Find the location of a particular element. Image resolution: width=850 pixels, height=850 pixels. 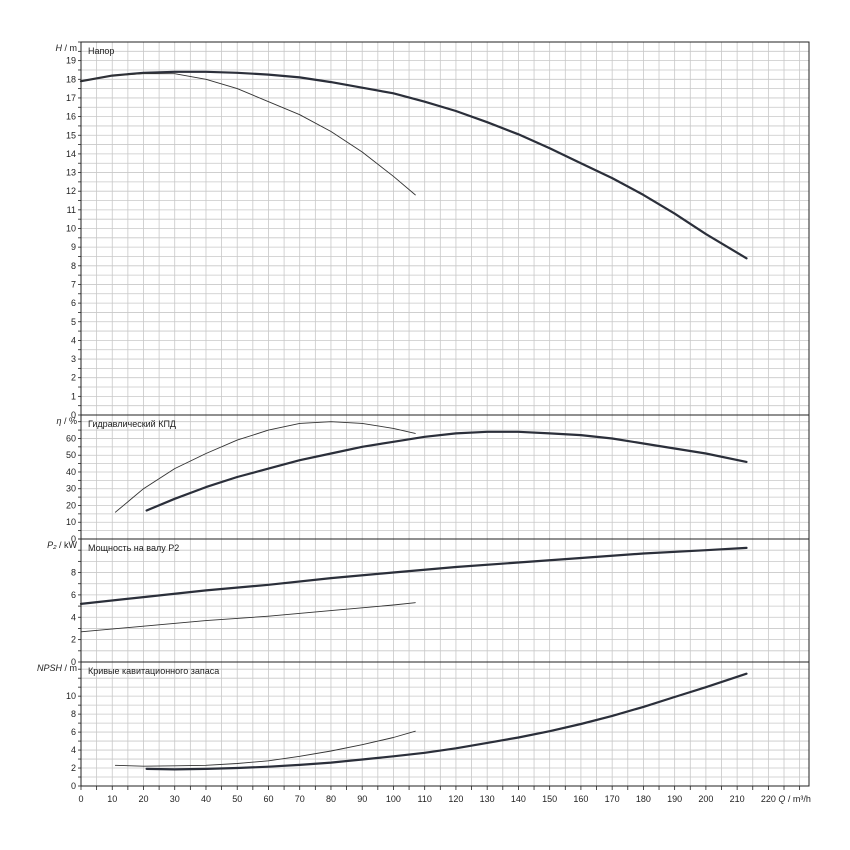

y-tick-label-head: 0 is located at coordinates (73, 415).